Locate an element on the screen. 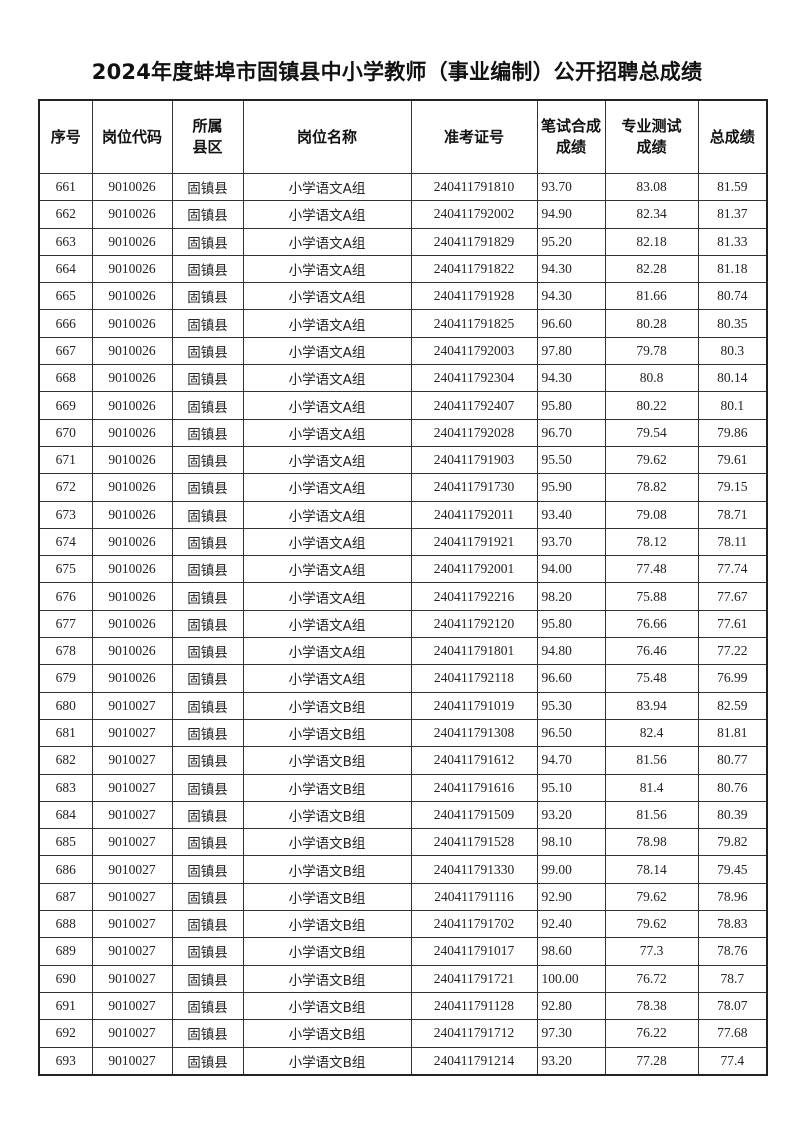 This screenshot has width=794, height=1122. cell-total-score: 79.82 is located at coordinates (732, 842).